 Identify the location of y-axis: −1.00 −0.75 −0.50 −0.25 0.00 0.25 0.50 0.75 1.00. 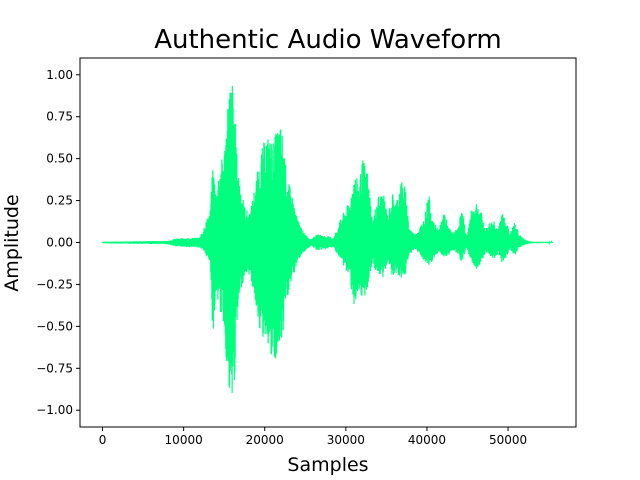
(58, 242).